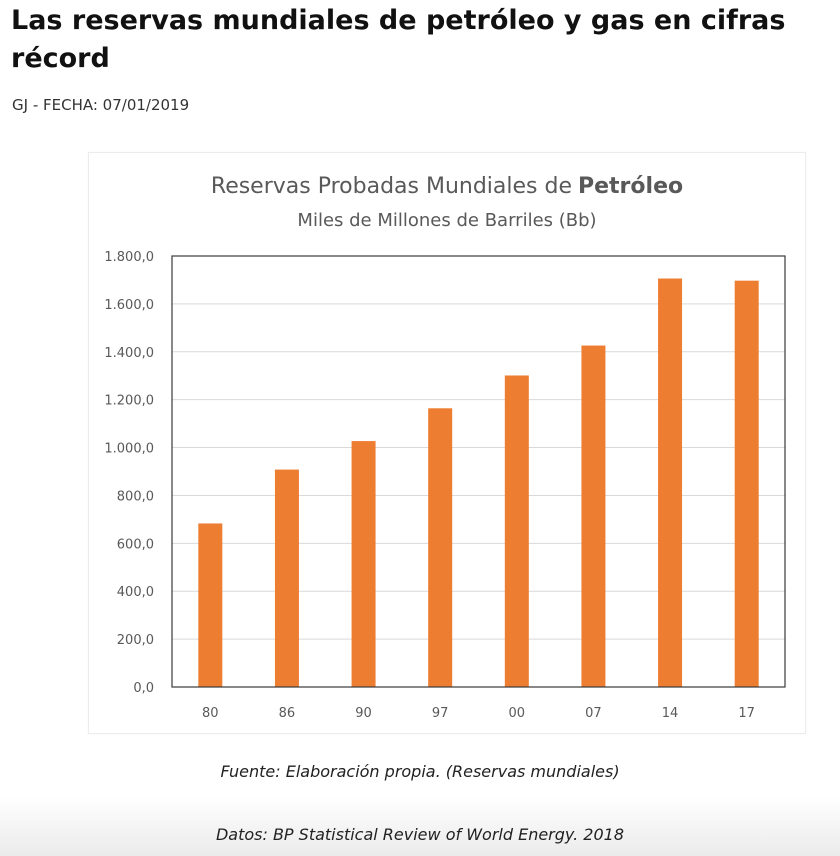 This screenshot has width=840, height=856. Describe the element at coordinates (440, 713) in the screenshot. I see `x-tick-label: 97` at that location.